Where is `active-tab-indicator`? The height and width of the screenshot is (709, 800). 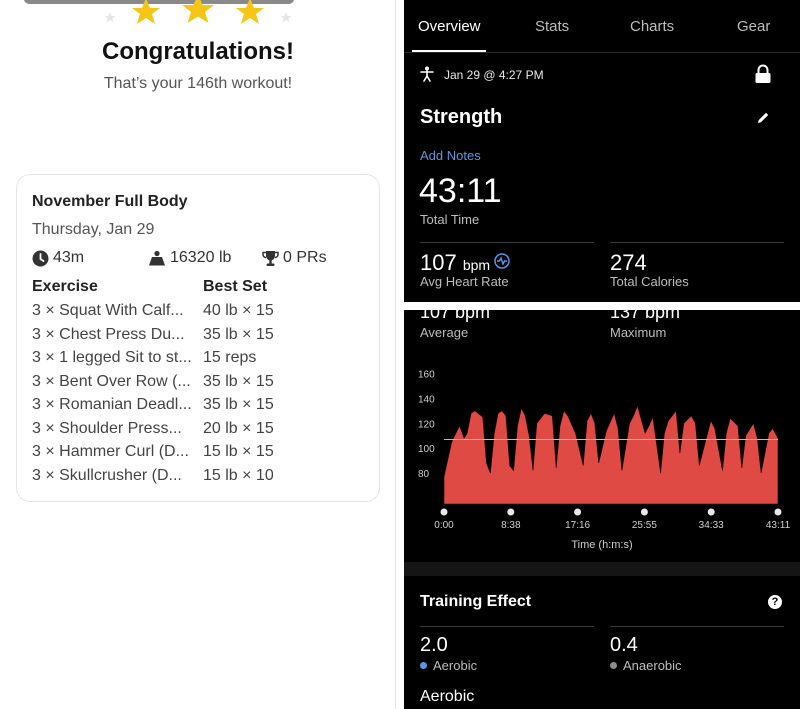
active-tab-indicator is located at coordinates (449, 51).